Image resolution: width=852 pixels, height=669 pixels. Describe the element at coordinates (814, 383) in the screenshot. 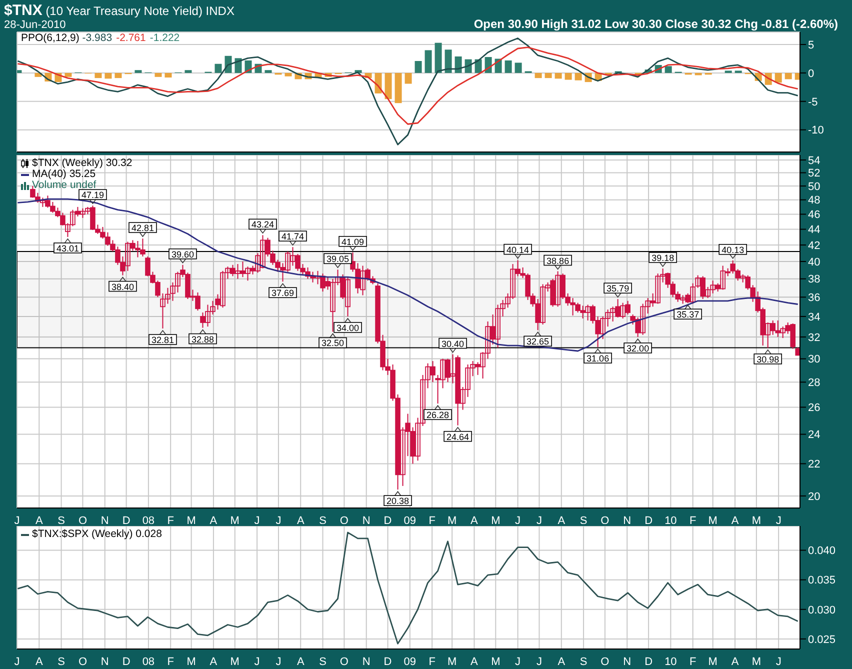

I see `y-tick-label: 28` at that location.